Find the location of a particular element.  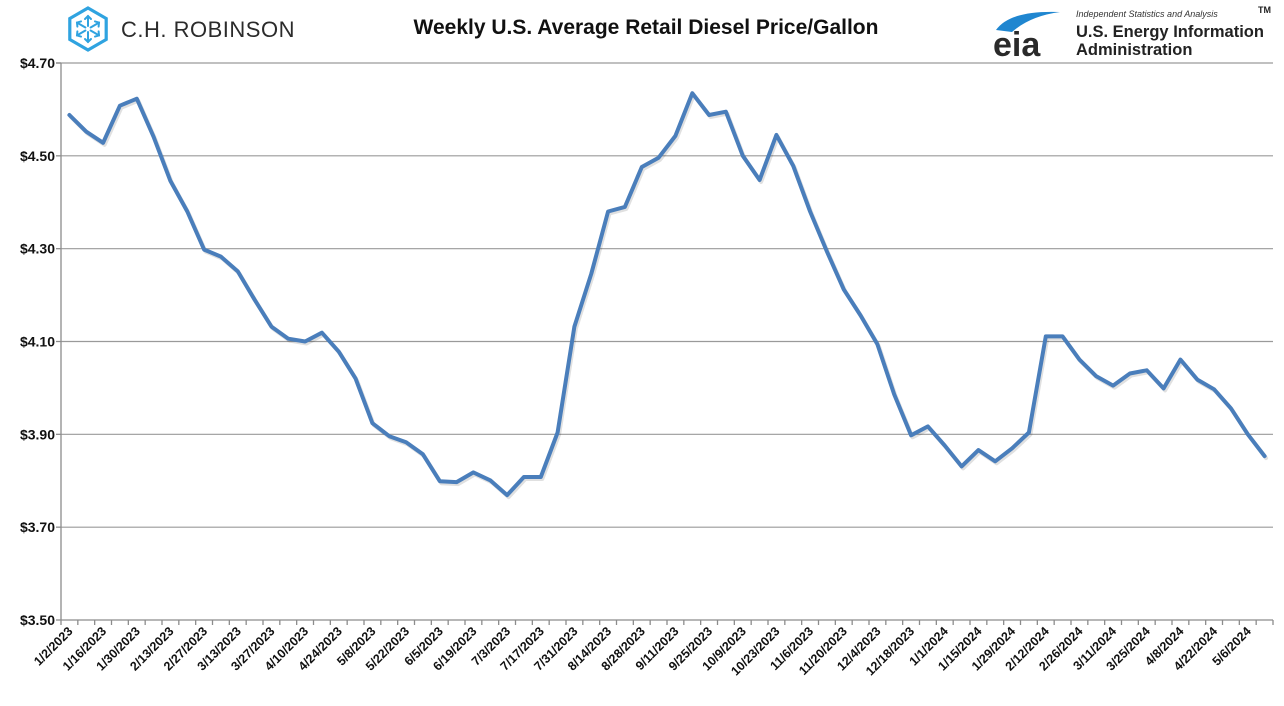

y-tick-label: $4.30 is located at coordinates (37, 249).